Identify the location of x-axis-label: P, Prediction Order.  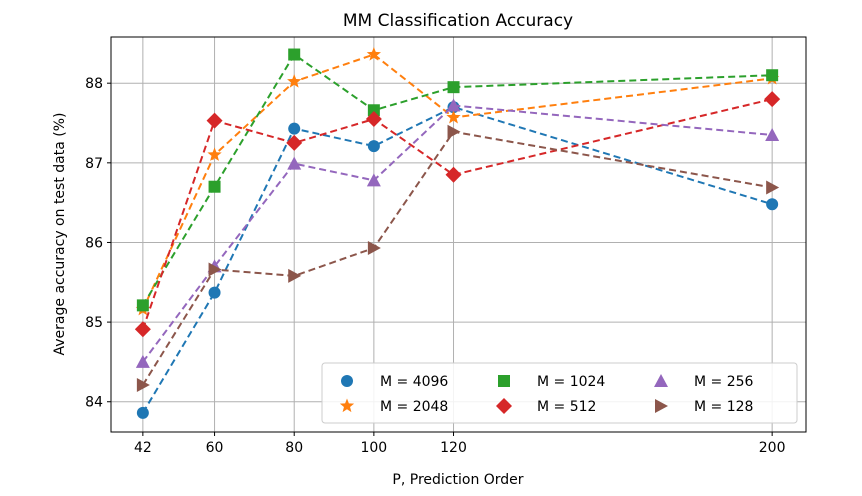
(457, 480).